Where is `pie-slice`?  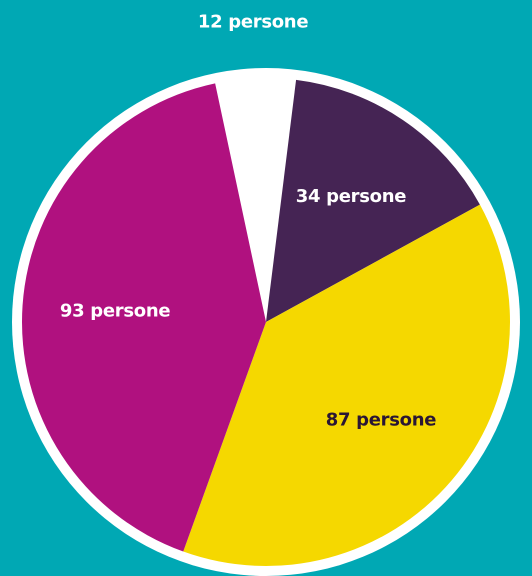 pie-slice is located at coordinates (256, 199).